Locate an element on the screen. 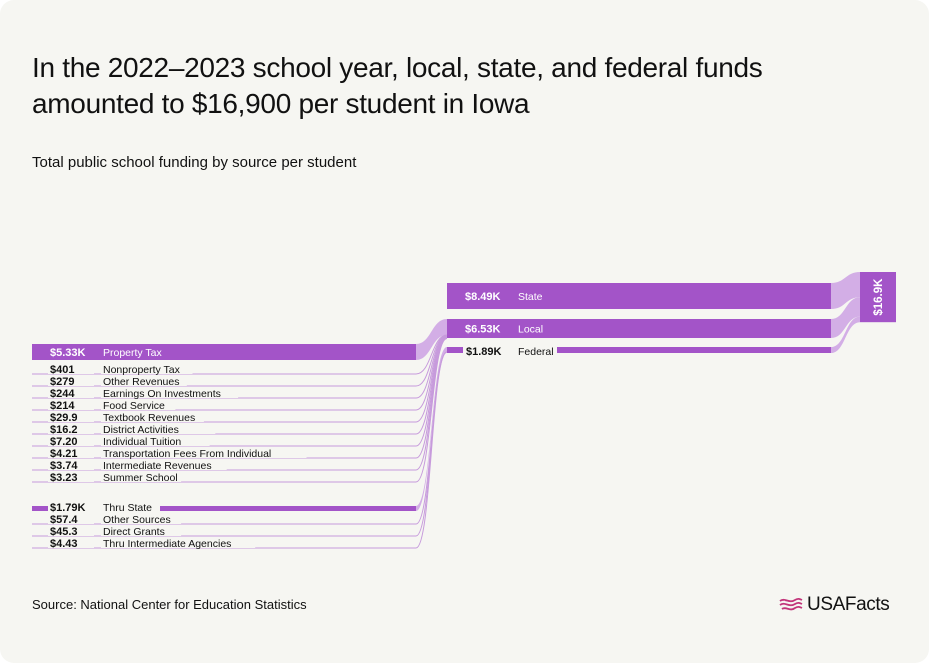 The width and height of the screenshot is (929, 663). usafacts-logo: USAFacts is located at coordinates (834, 605).